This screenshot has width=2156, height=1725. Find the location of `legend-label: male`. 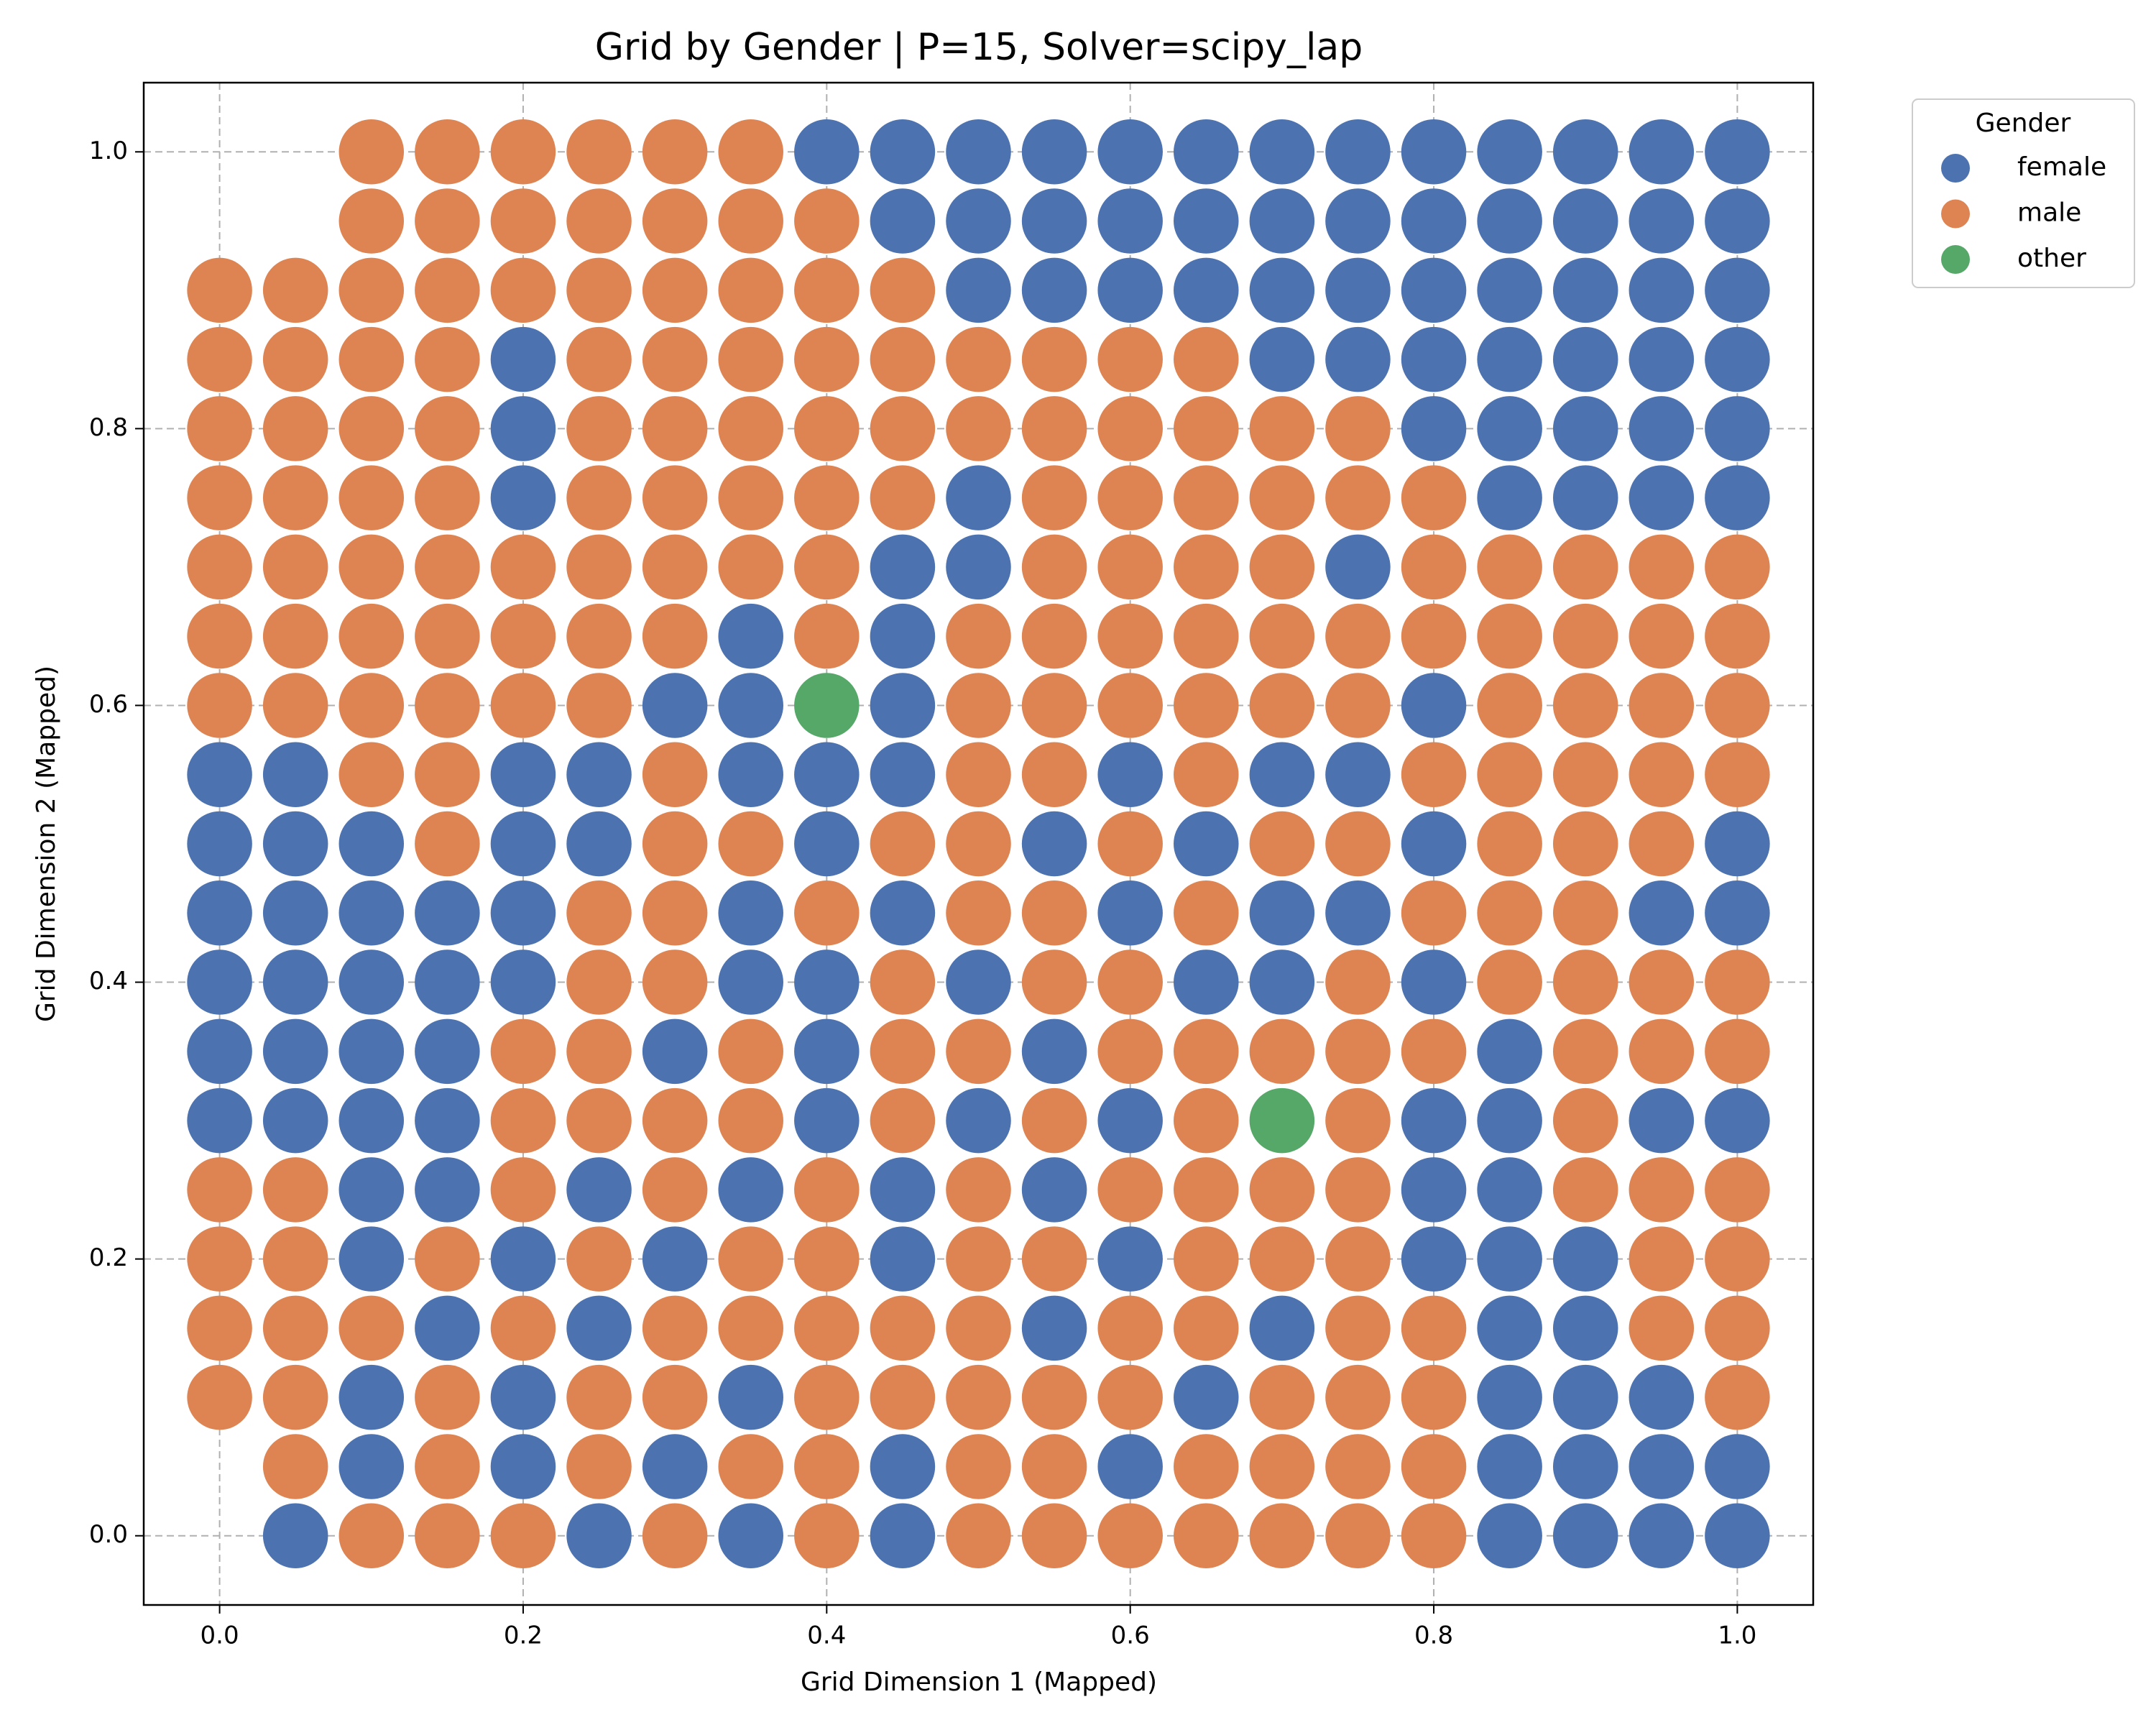

legend-label: male is located at coordinates (2049, 213).